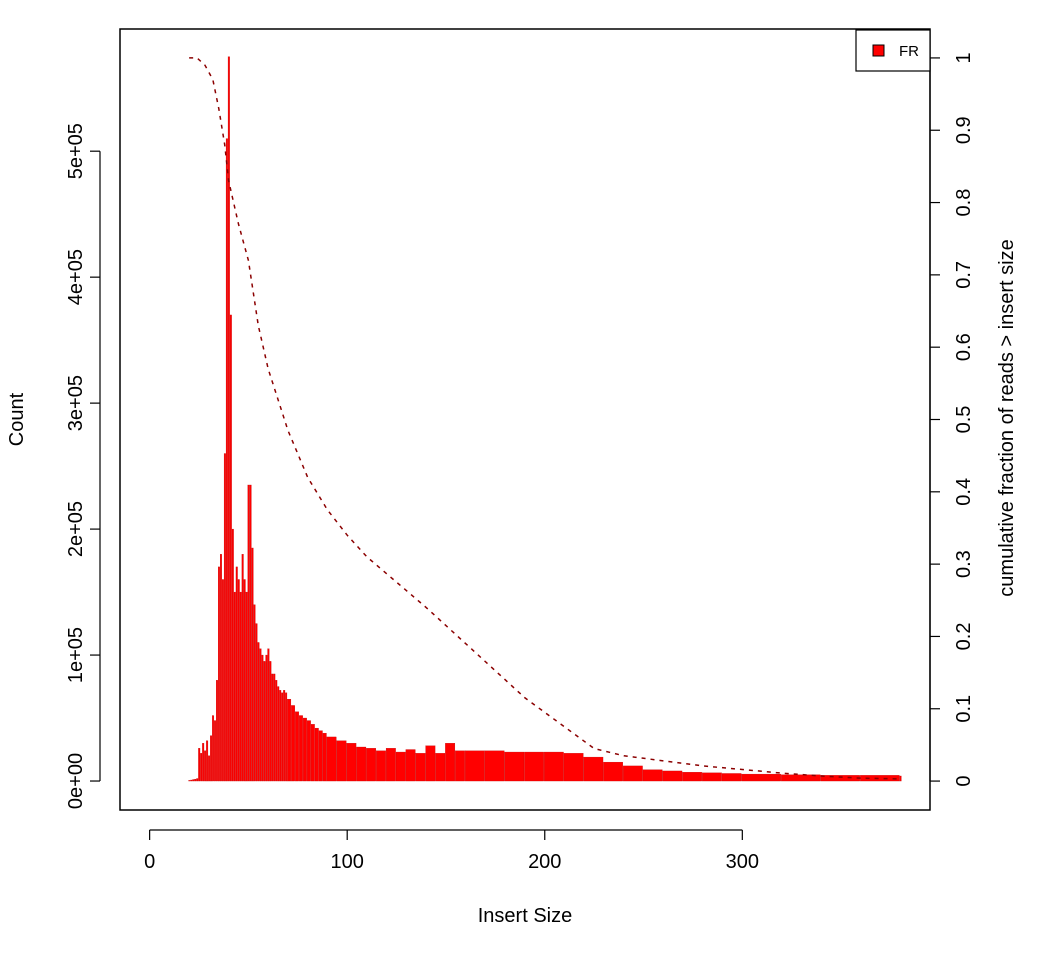 This screenshot has width=1050, height=960. I want to click on x-tick-label: 0, so click(149, 862).